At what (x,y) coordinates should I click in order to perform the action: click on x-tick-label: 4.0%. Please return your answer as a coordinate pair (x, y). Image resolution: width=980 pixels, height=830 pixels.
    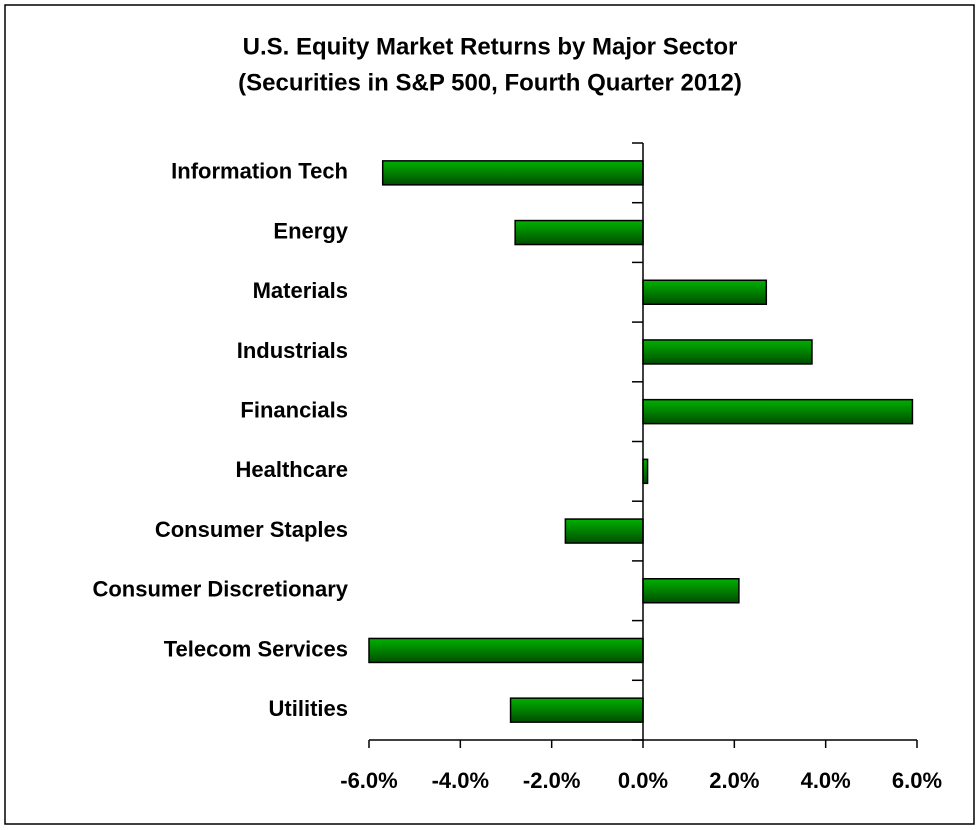
    Looking at the image, I should click on (826, 780).